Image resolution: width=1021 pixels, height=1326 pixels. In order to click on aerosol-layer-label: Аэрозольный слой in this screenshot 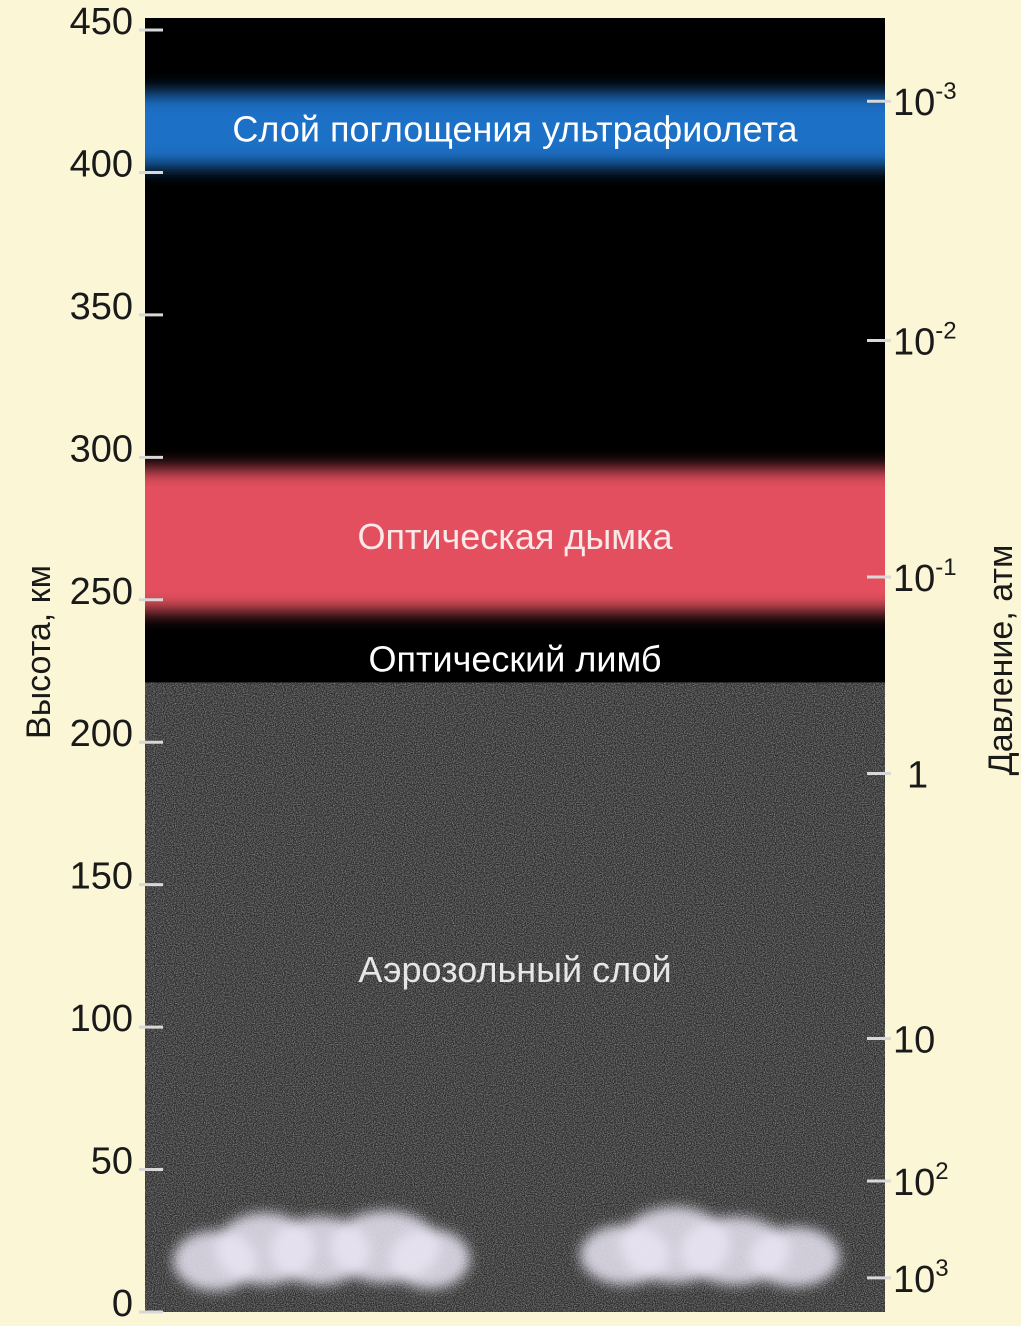, I will do `click(514, 969)`.